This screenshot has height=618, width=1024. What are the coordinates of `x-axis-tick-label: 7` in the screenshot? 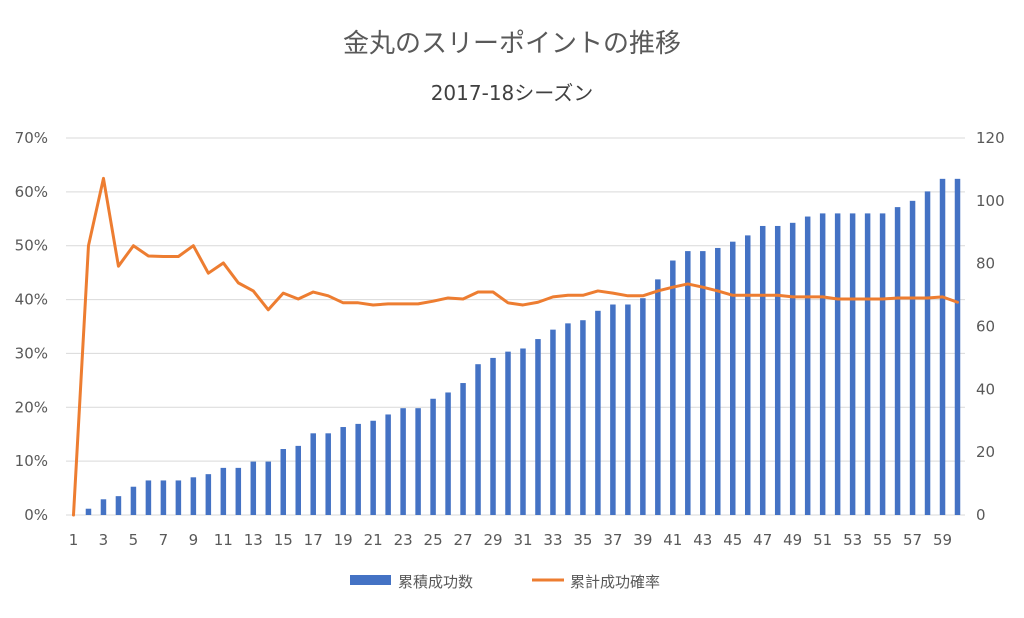 It's located at (164, 540).